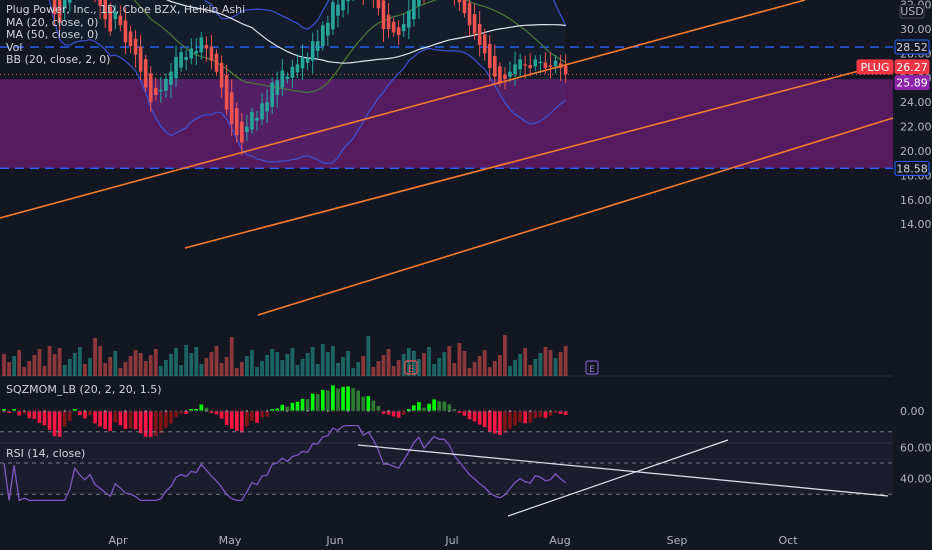 The image size is (932, 550). What do you see at coordinates (46, 453) in the screenshot?
I see `rsi-legend: RSI (14, close)` at bounding box center [46, 453].